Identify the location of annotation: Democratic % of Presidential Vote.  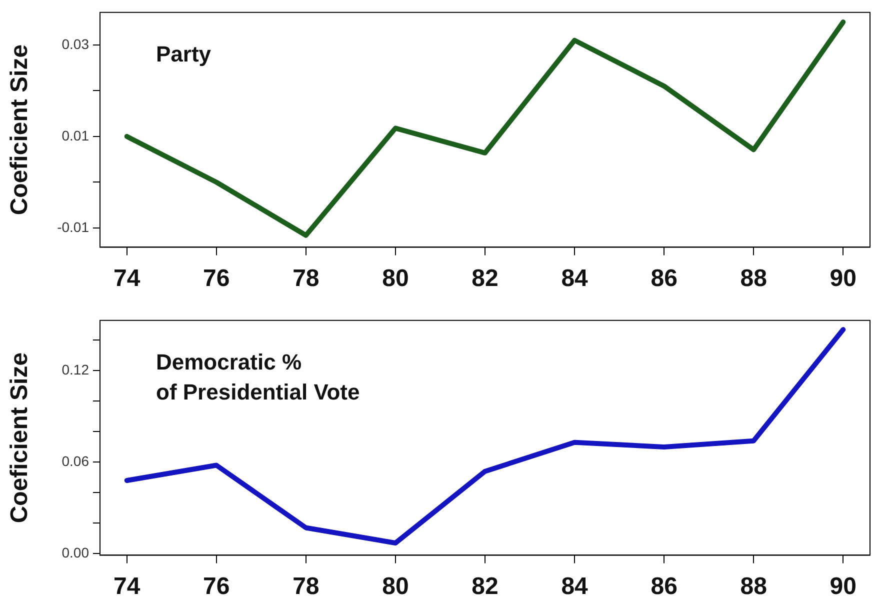
(258, 376).